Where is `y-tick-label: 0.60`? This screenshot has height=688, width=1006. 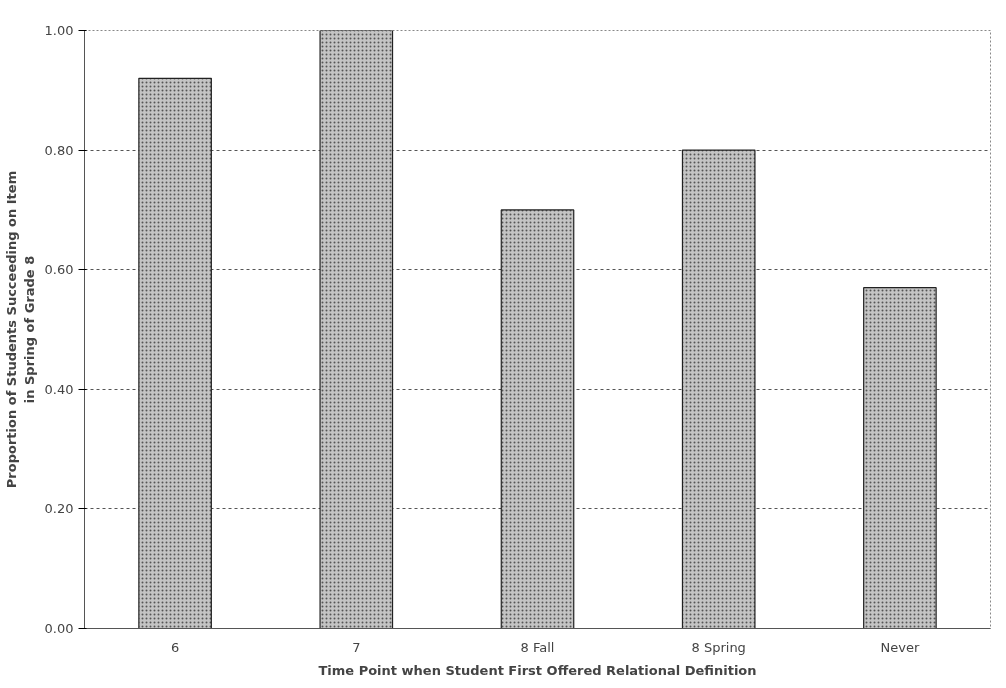
y-tick-label: 0.60 is located at coordinates (59, 270).